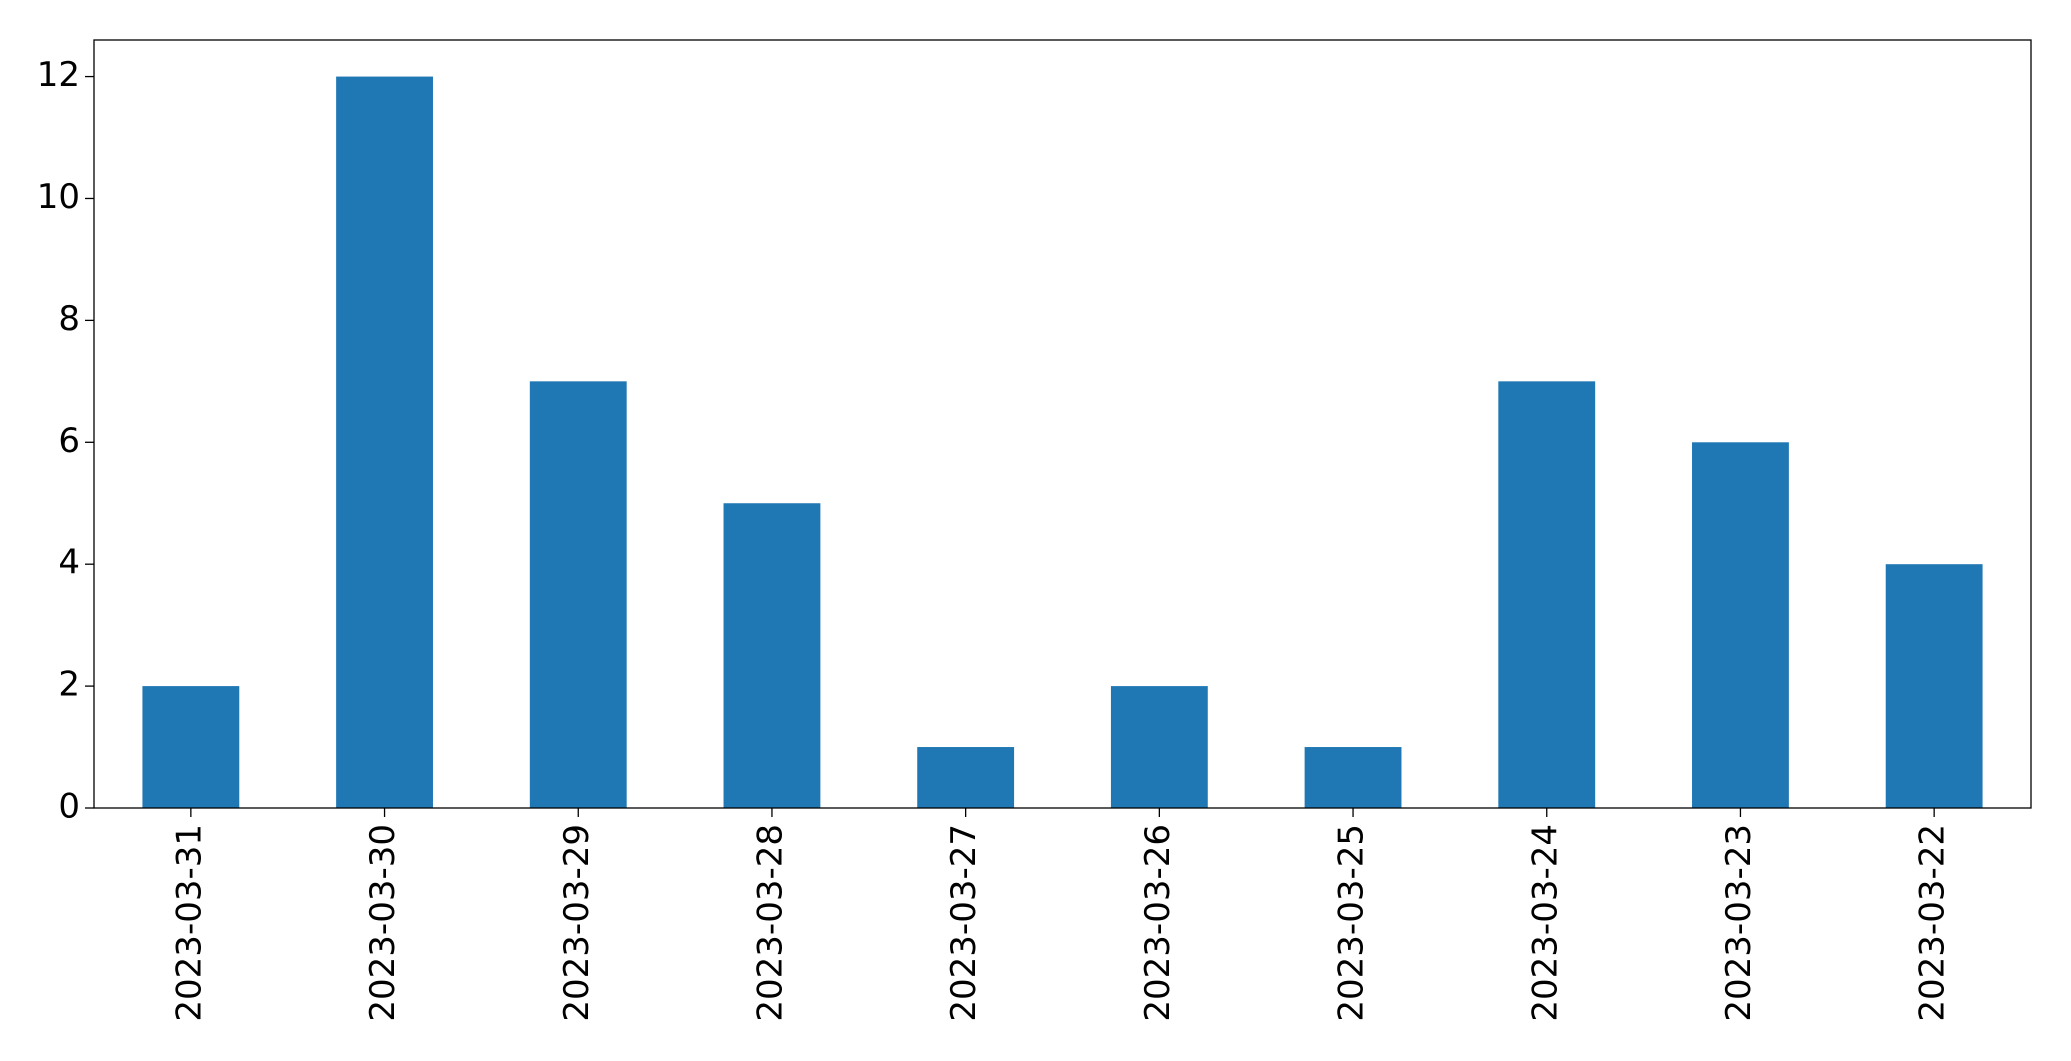 Image resolution: width=2071 pixels, height=1061 pixels. I want to click on x-tick-label: 2023-03-24, so click(1545, 923).